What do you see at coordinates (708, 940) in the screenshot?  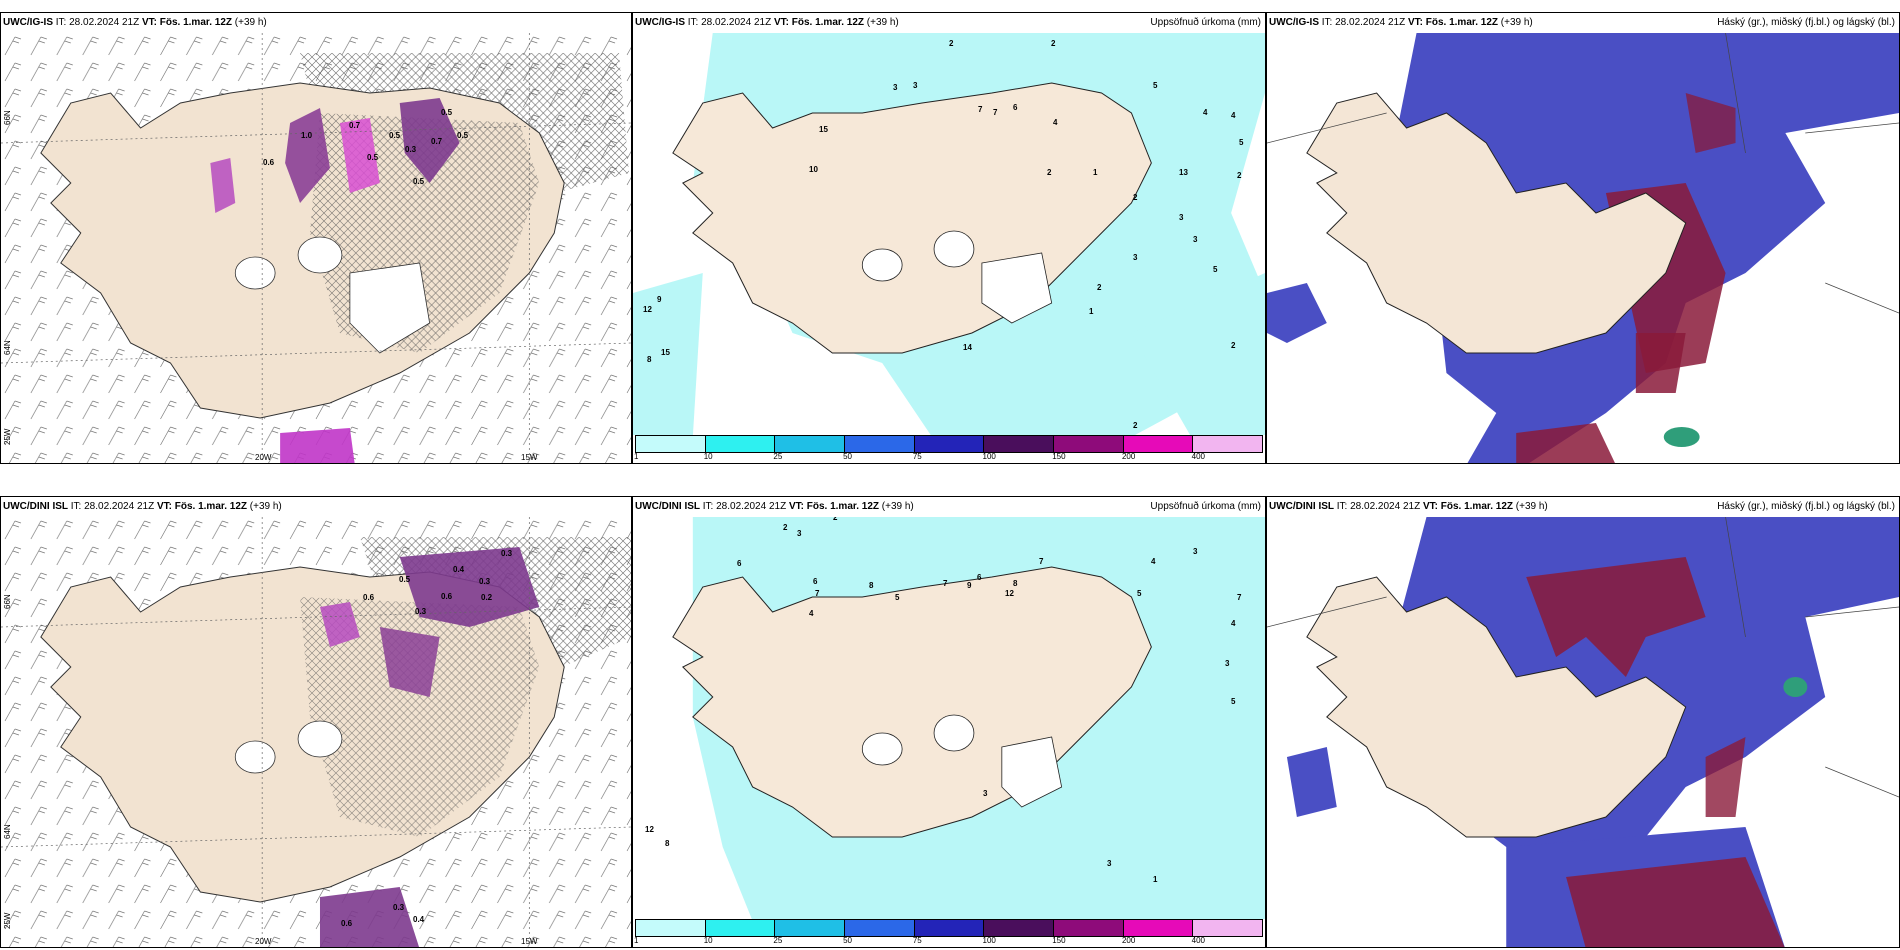 I see `colorbar-tick: 10` at bounding box center [708, 940].